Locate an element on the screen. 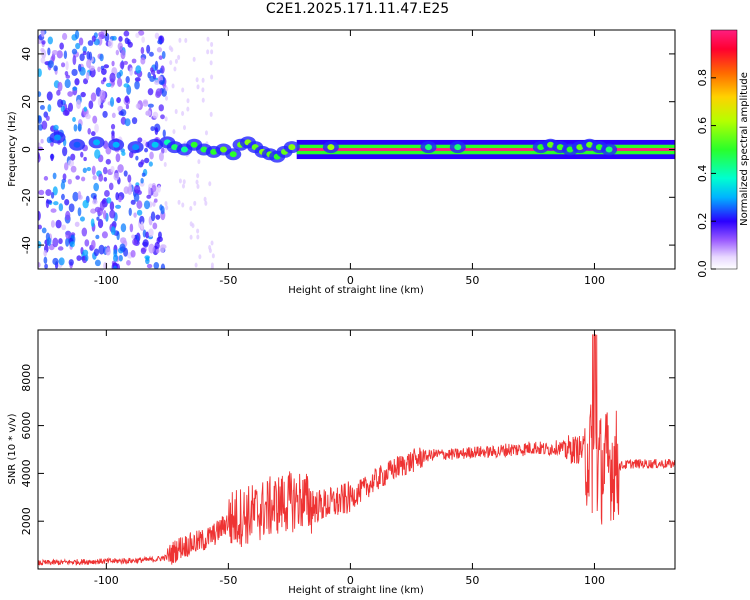  x-tick-label: 0 is located at coordinates (350, 280).